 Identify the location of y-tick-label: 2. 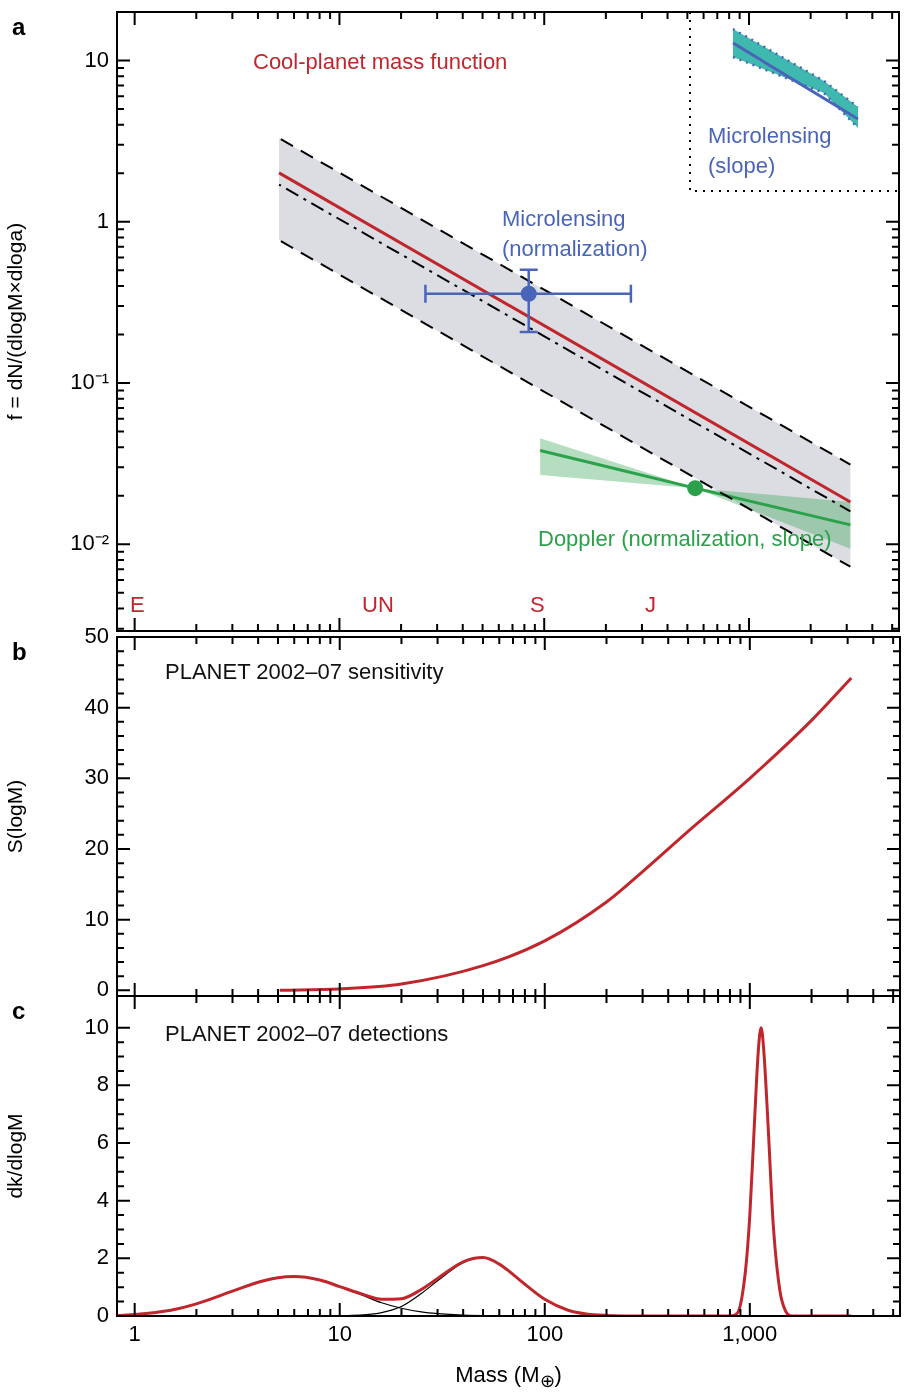
(102, 1257).